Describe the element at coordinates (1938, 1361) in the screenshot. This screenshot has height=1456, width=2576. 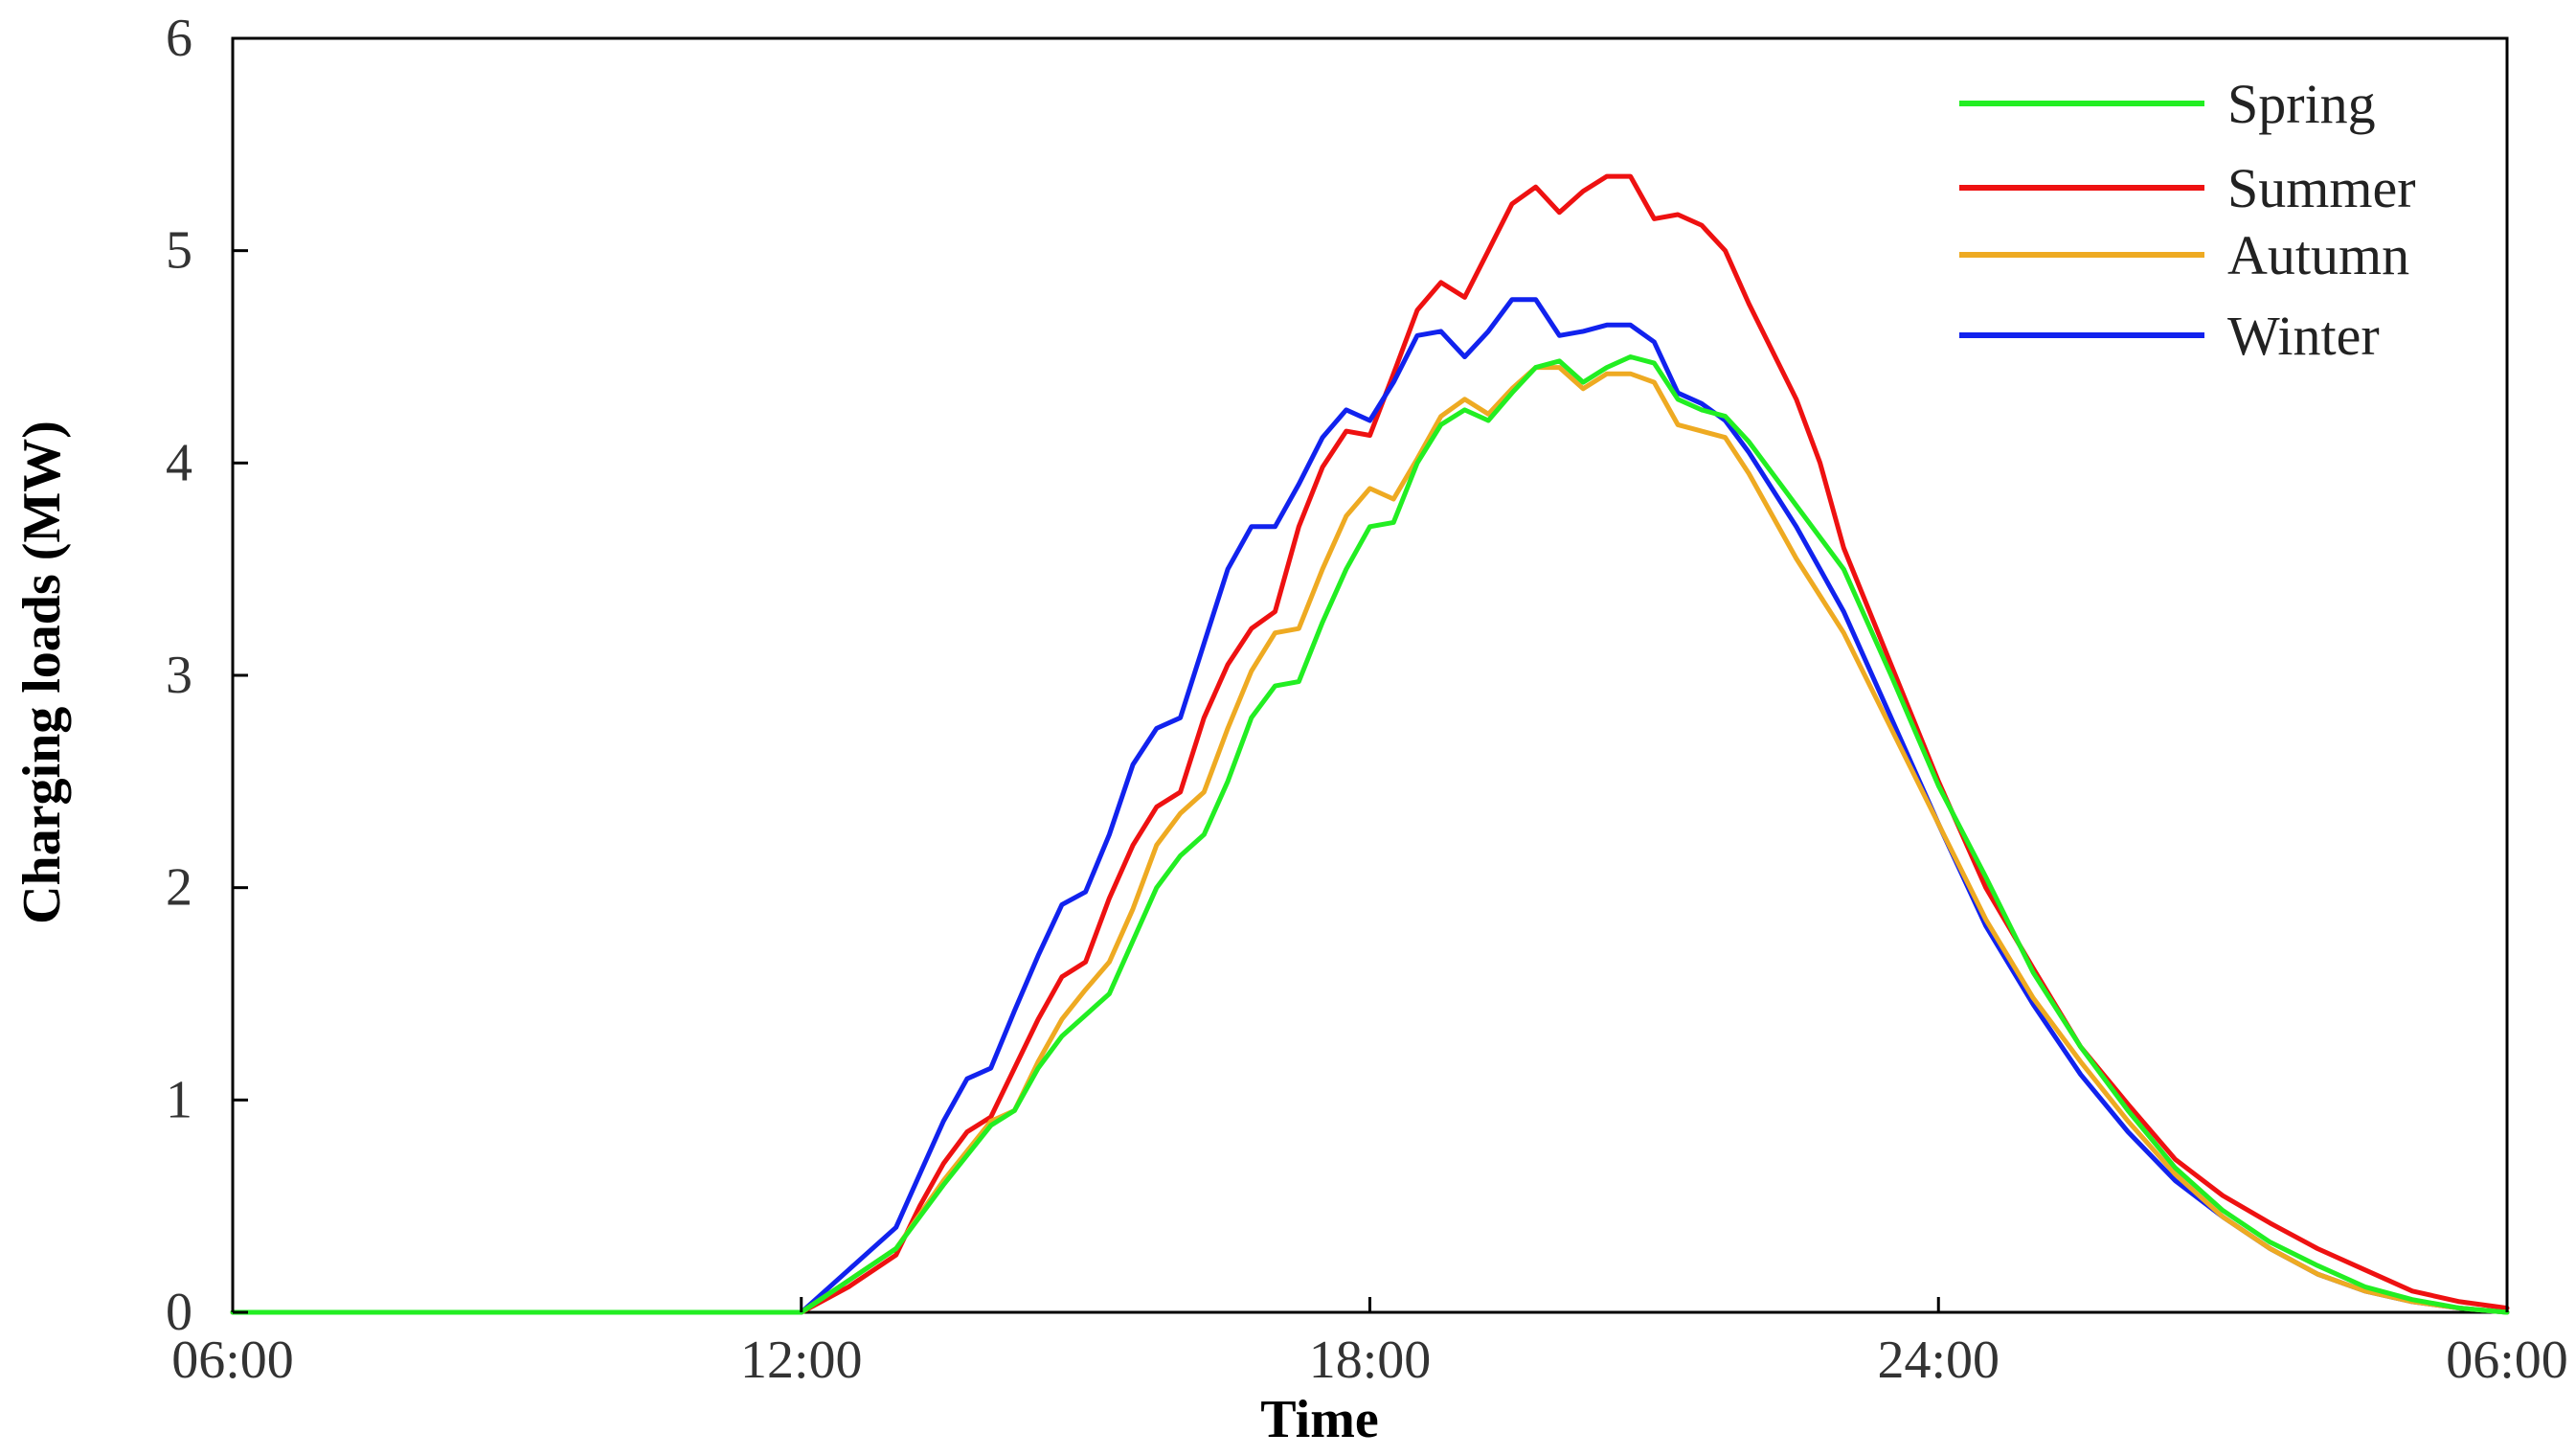
I see `x-tick-label: 24:00` at that location.